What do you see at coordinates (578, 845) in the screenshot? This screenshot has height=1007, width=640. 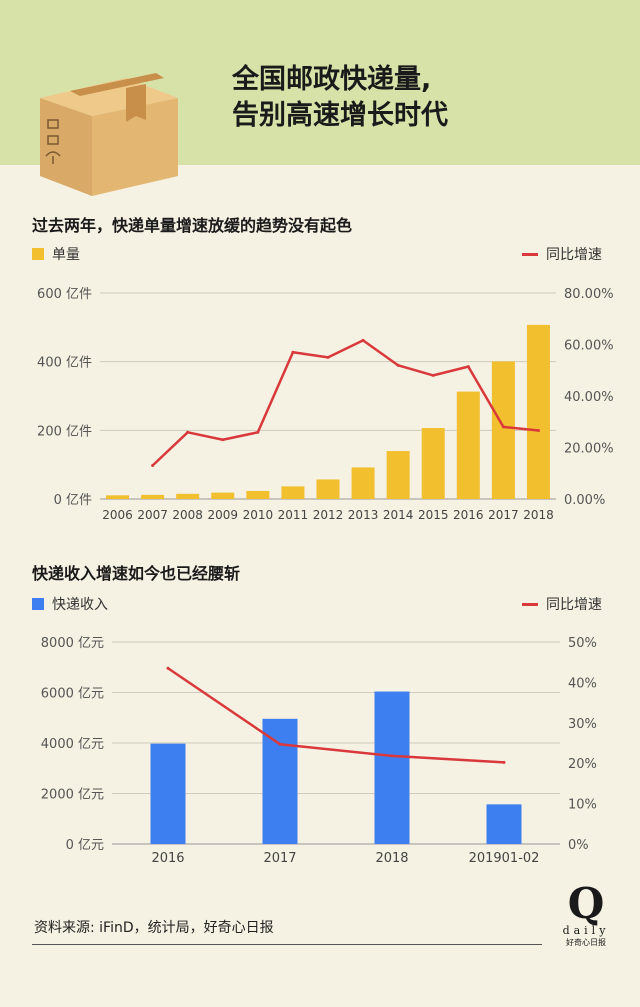 I see `chart2-y-right-tick-label: 0%` at bounding box center [578, 845].